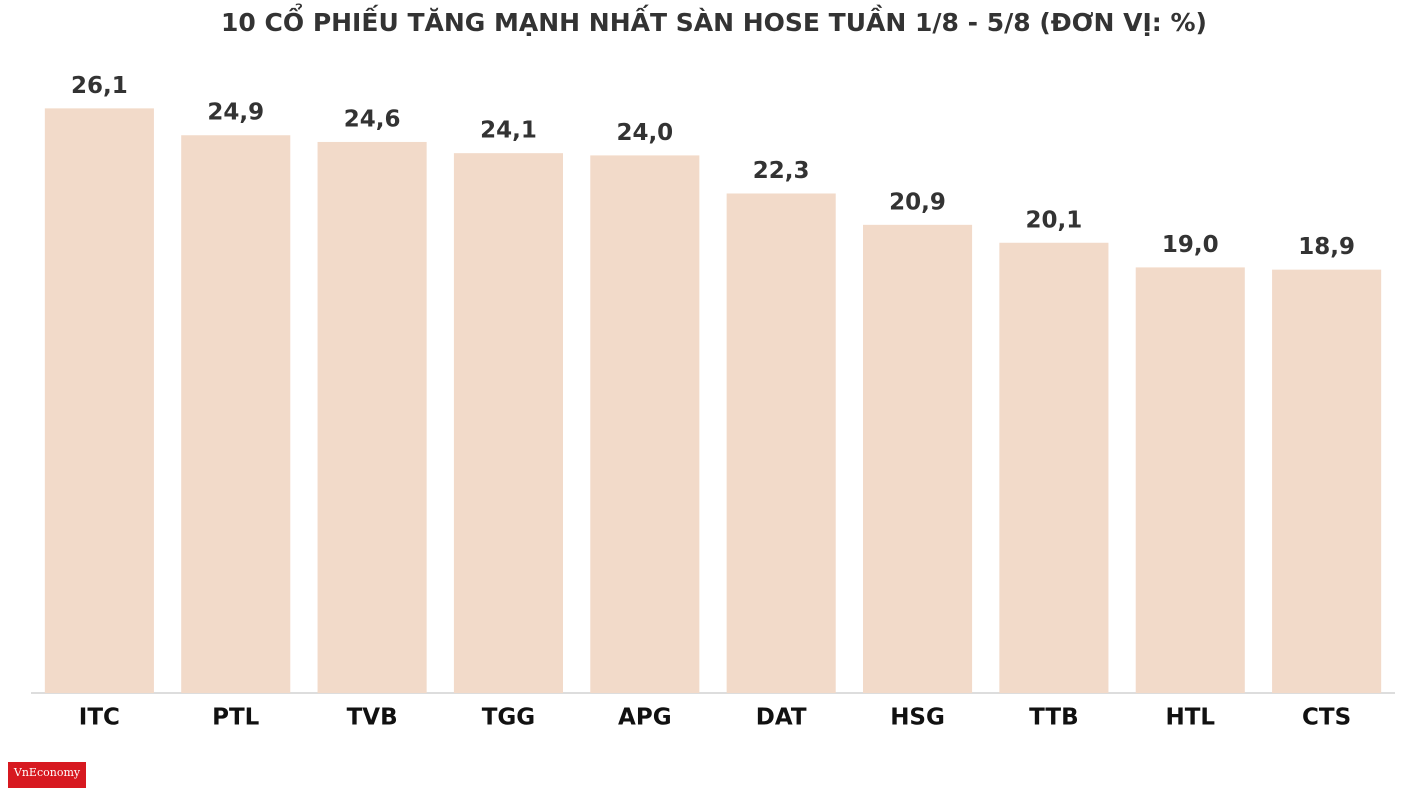  Describe the element at coordinates (781, 171) in the screenshot. I see `value-label: 22,3` at that location.